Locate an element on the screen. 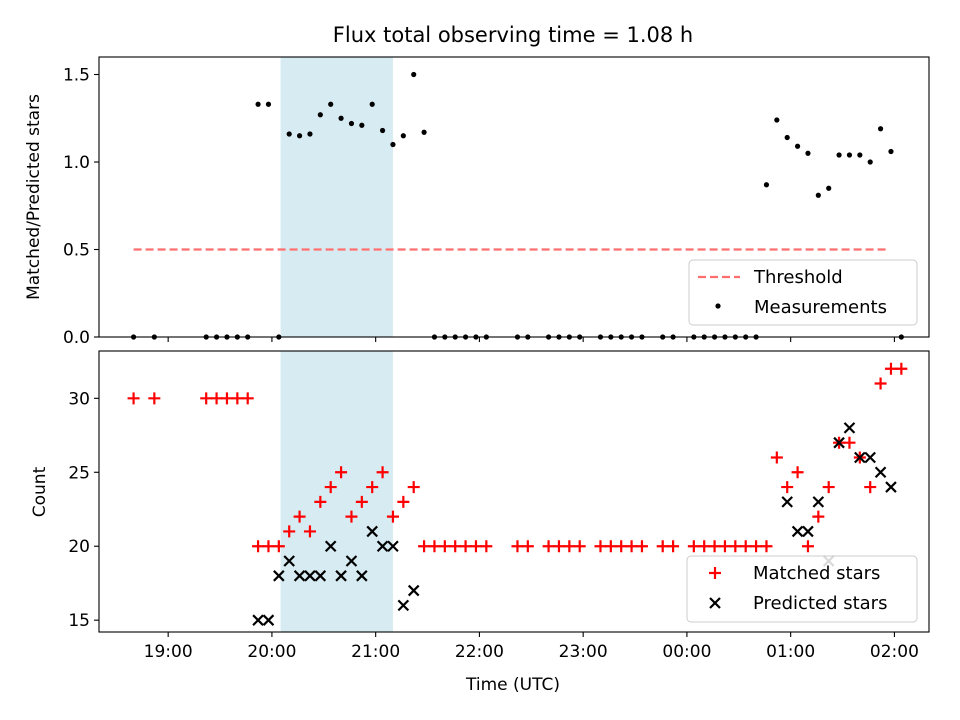 The image size is (960, 720). x-axis-label: Time (UTC) is located at coordinates (512, 685).